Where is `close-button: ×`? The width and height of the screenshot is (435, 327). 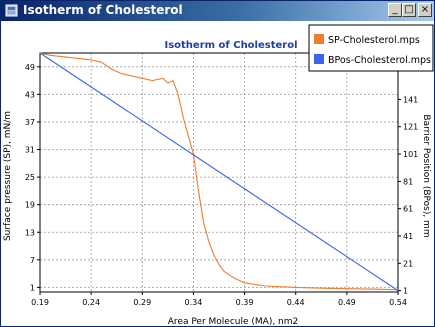
close-button: × is located at coordinates (425, 10).